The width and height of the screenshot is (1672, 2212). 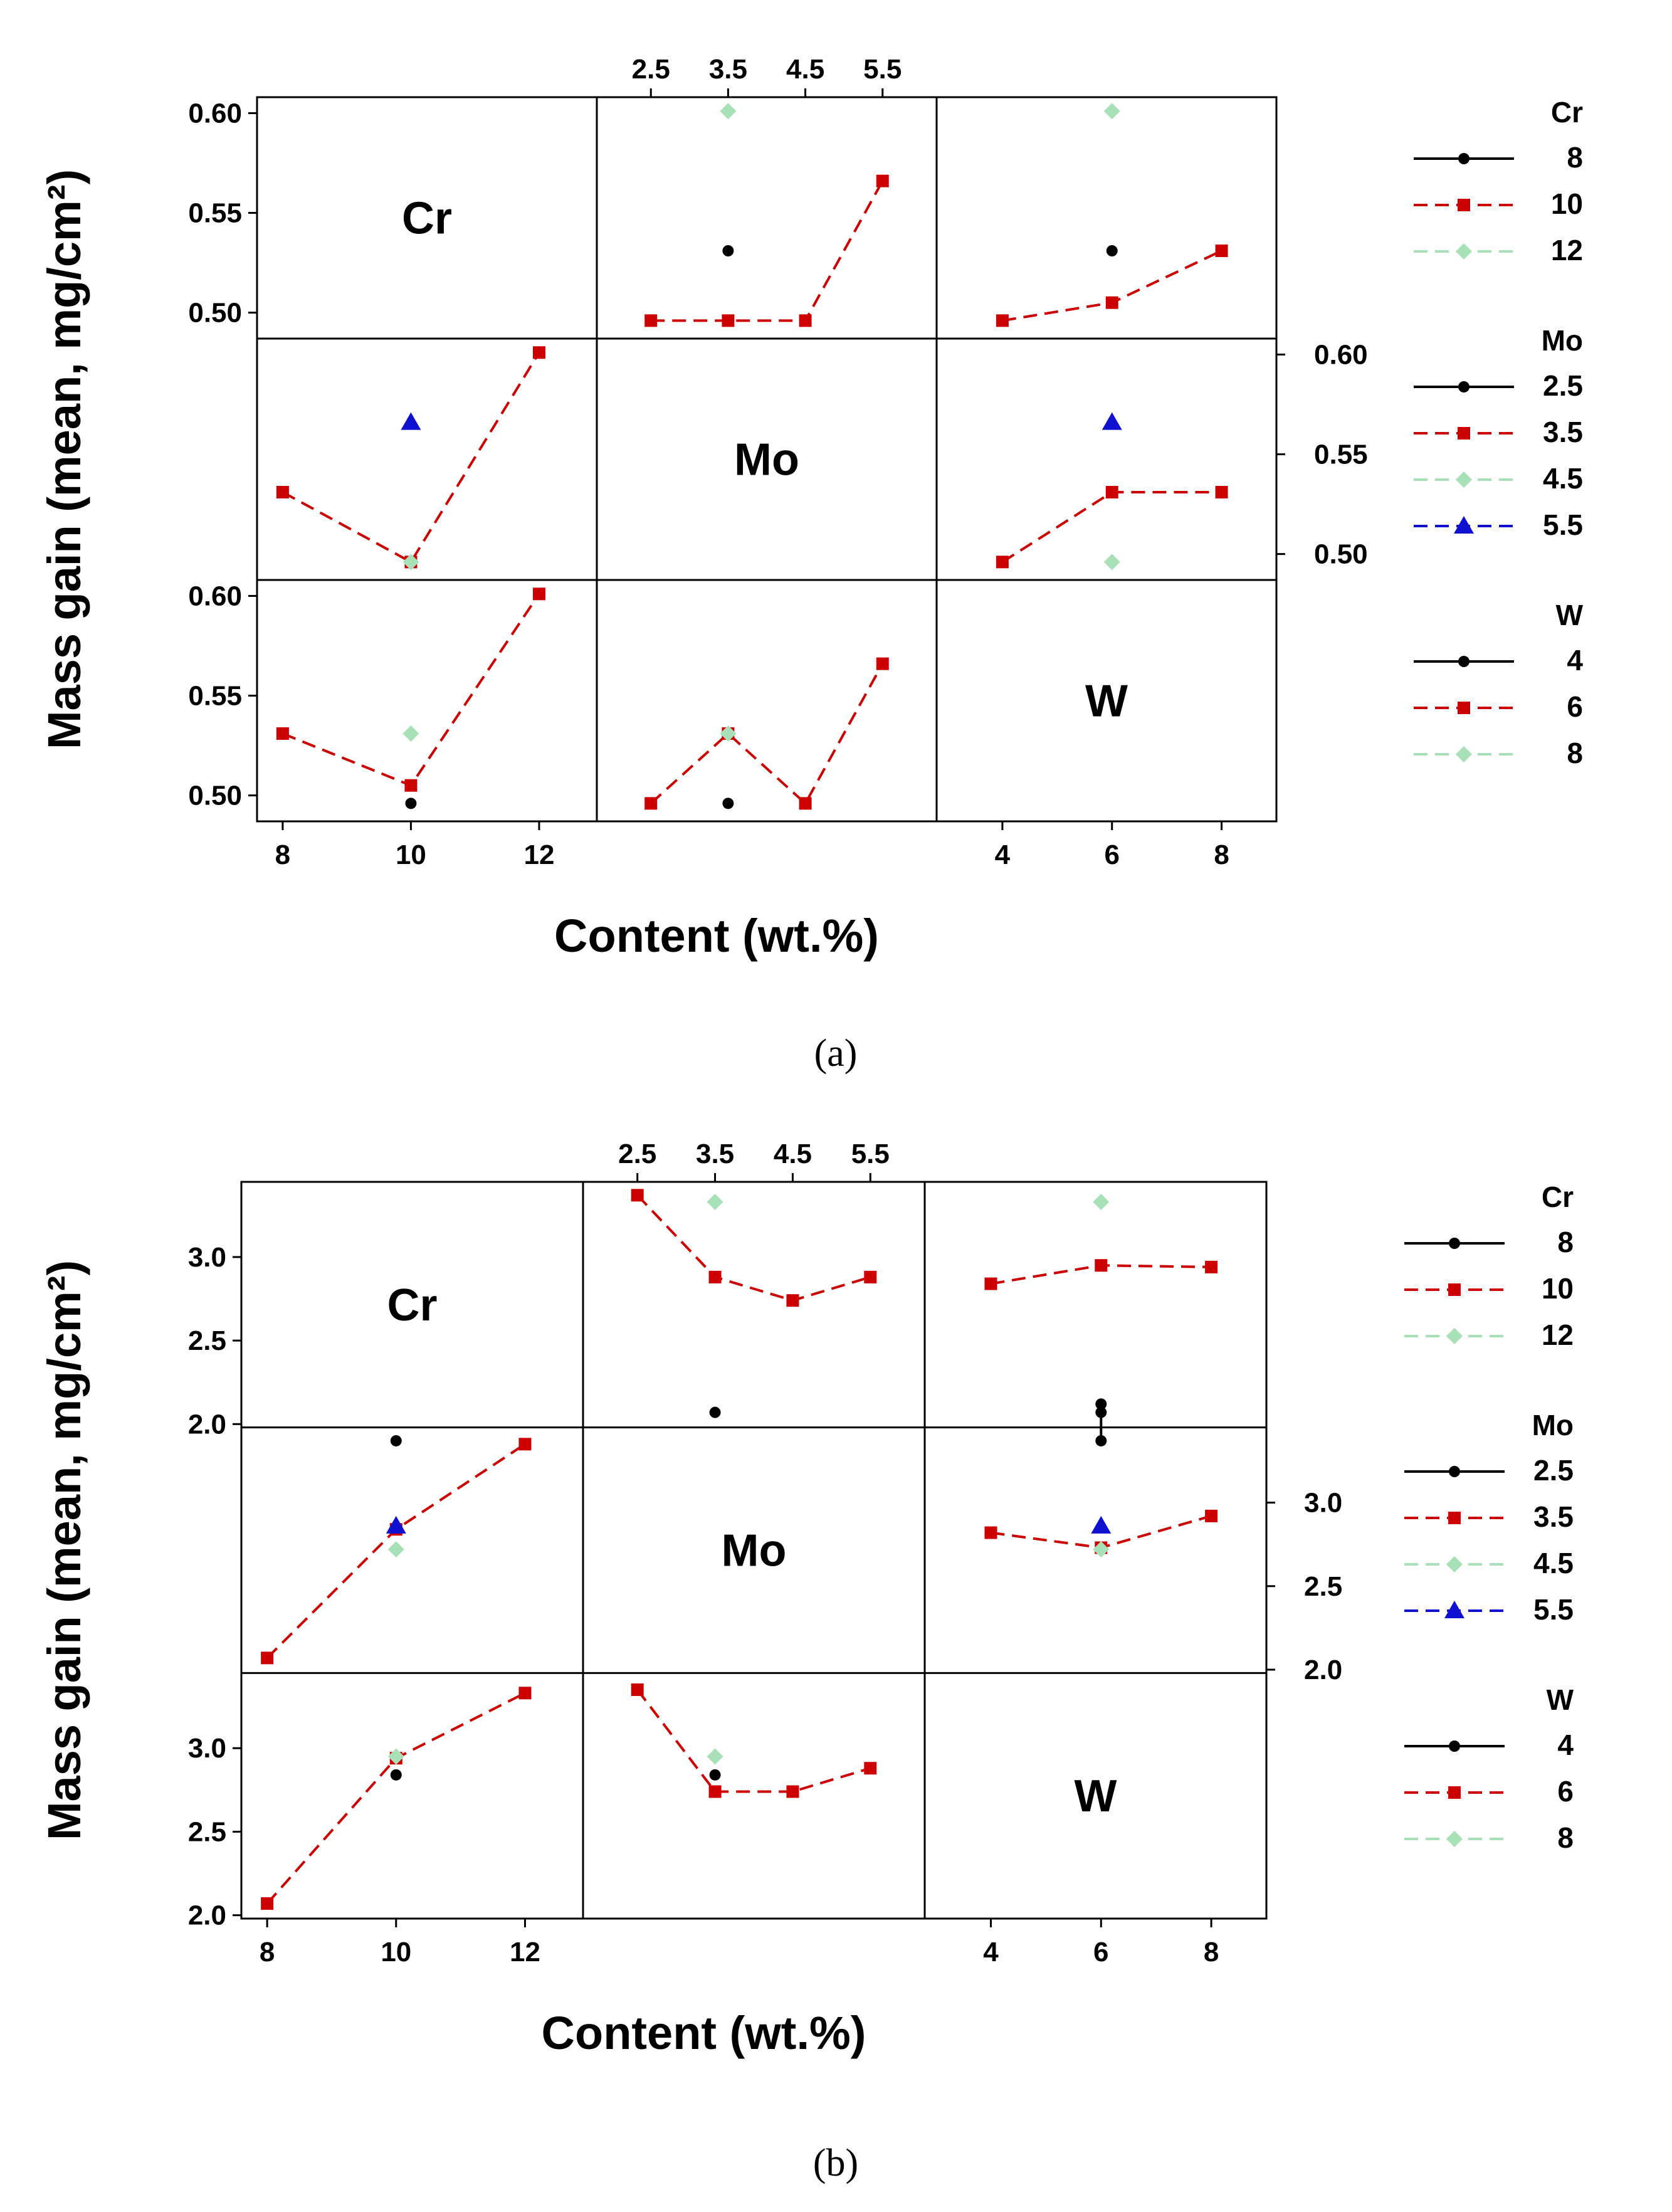 What do you see at coordinates (1565, 1745) in the screenshot?
I see `legend-label: 4` at bounding box center [1565, 1745].